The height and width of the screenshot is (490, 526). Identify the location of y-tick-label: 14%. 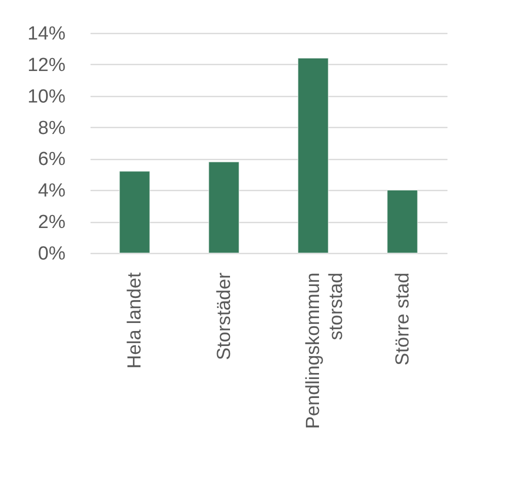
(46, 34).